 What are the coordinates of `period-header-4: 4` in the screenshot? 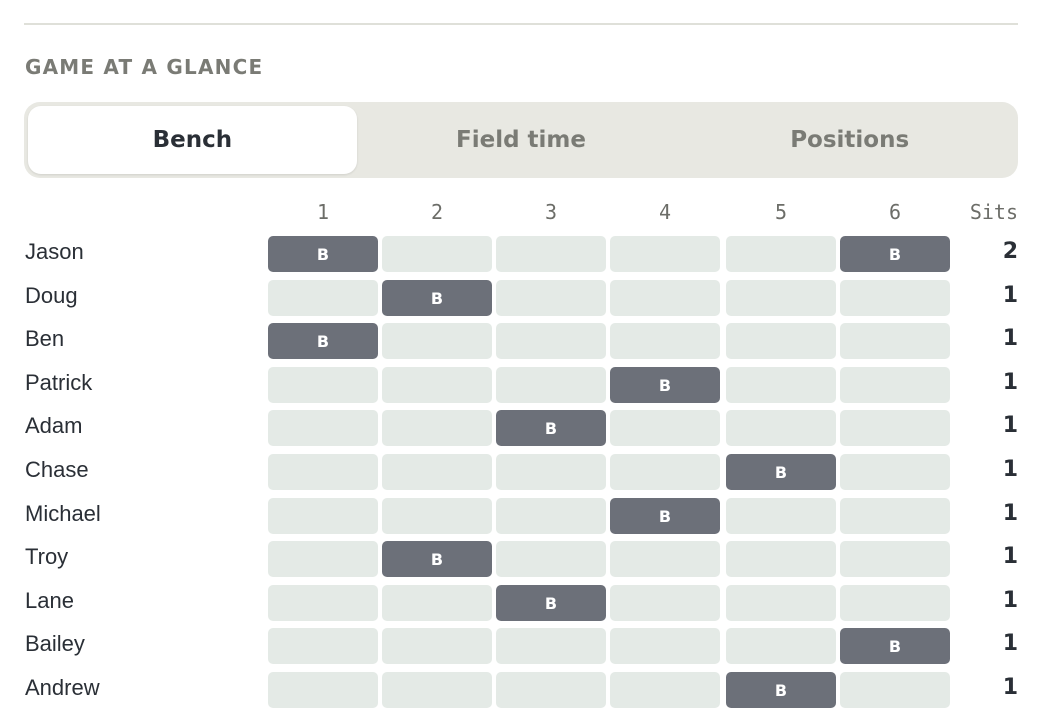 It's located at (665, 212).